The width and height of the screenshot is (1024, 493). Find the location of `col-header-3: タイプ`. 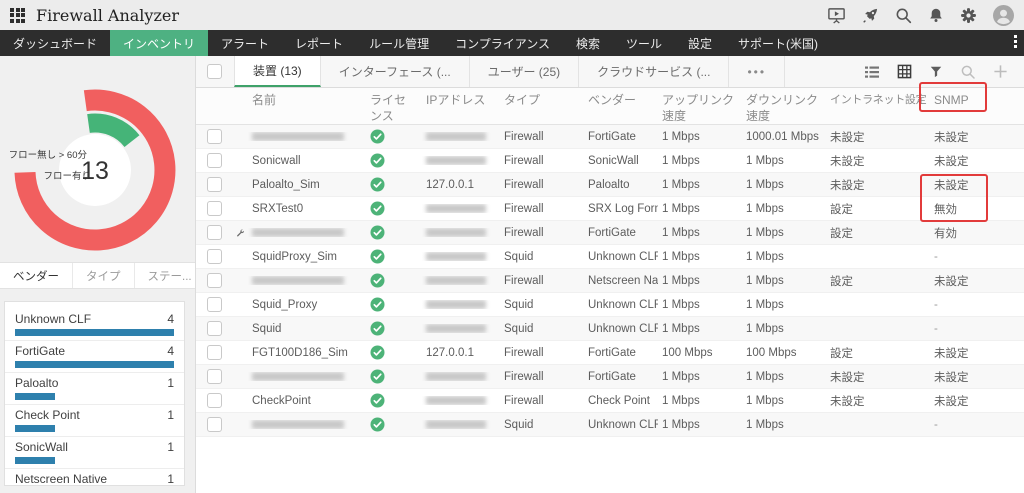

col-header-3: タイプ is located at coordinates (522, 100).